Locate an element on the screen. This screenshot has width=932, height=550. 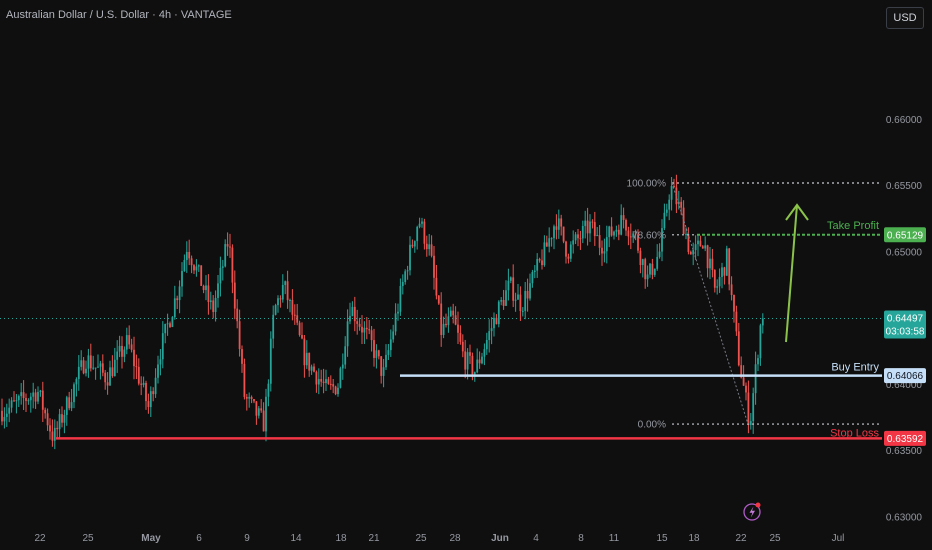
y-tick-label: 0.66000 is located at coordinates (904, 120).